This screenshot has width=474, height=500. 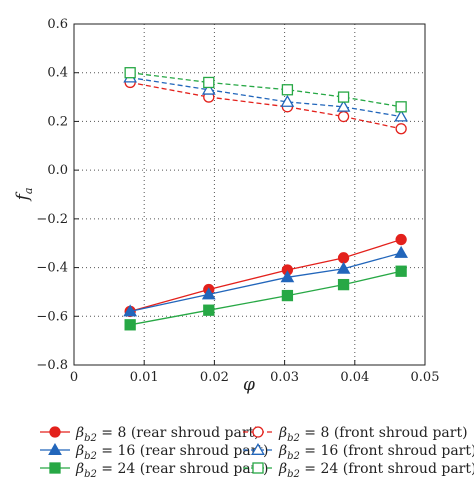 I want to click on y-tick-label: 0.6, so click(x=57, y=24).